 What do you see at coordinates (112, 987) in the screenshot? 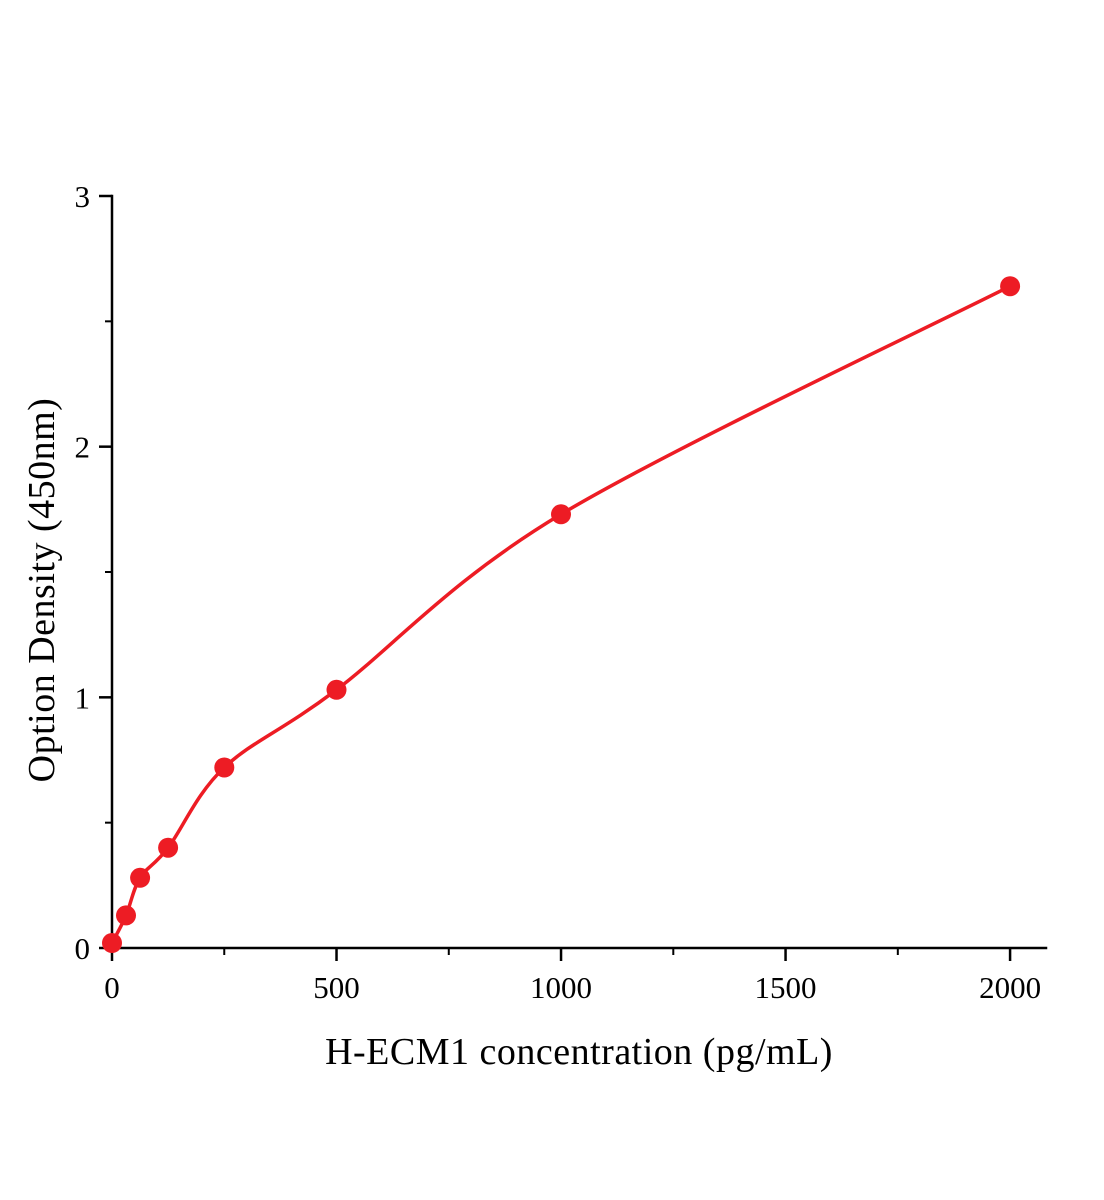
I see `x-axis-tick-label: 0` at bounding box center [112, 987].